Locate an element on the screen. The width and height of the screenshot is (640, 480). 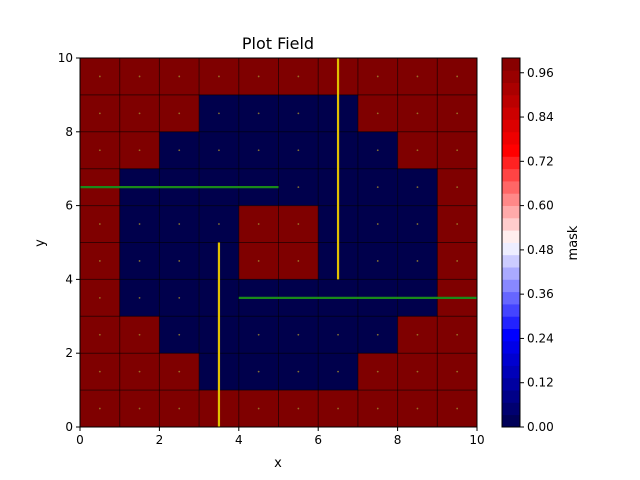
colorbar-label: mask is located at coordinates (573, 242).